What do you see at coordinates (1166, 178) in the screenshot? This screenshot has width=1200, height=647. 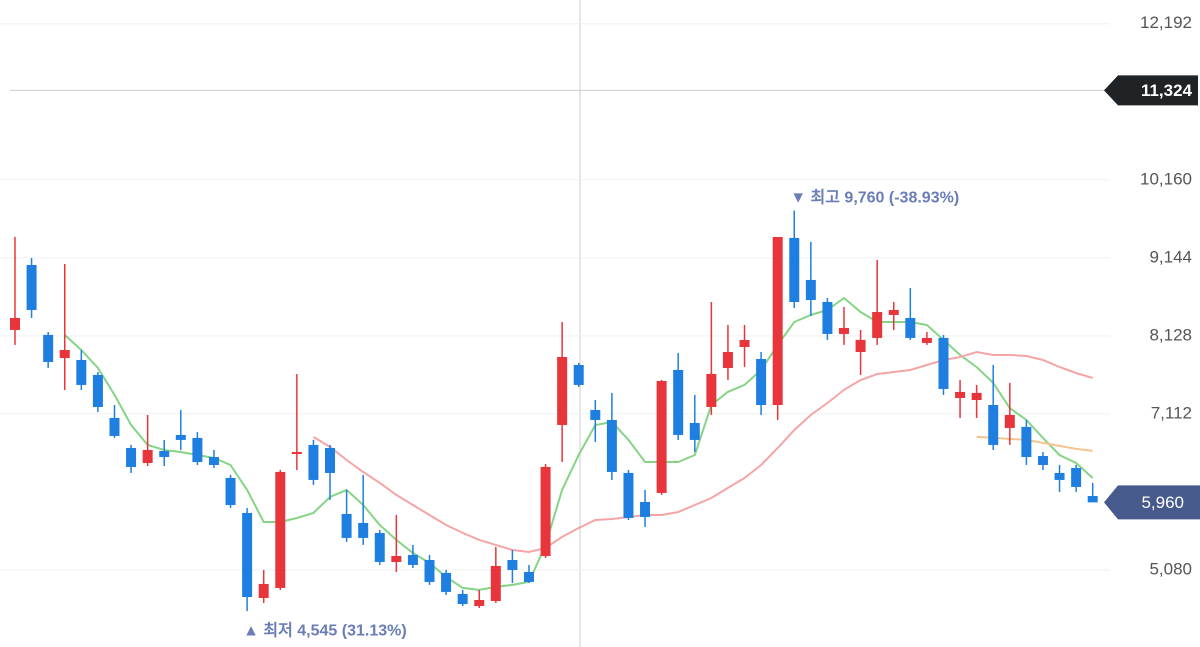 I see `y-tick-label: 10,160` at bounding box center [1166, 178].